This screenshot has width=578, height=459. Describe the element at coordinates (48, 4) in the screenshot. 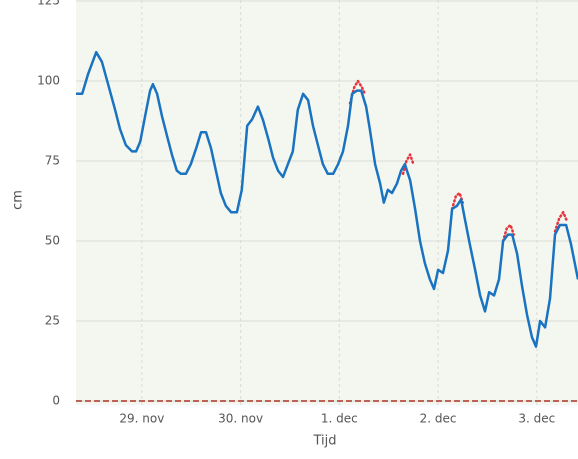

I see `y-tick-label: 125` at that location.